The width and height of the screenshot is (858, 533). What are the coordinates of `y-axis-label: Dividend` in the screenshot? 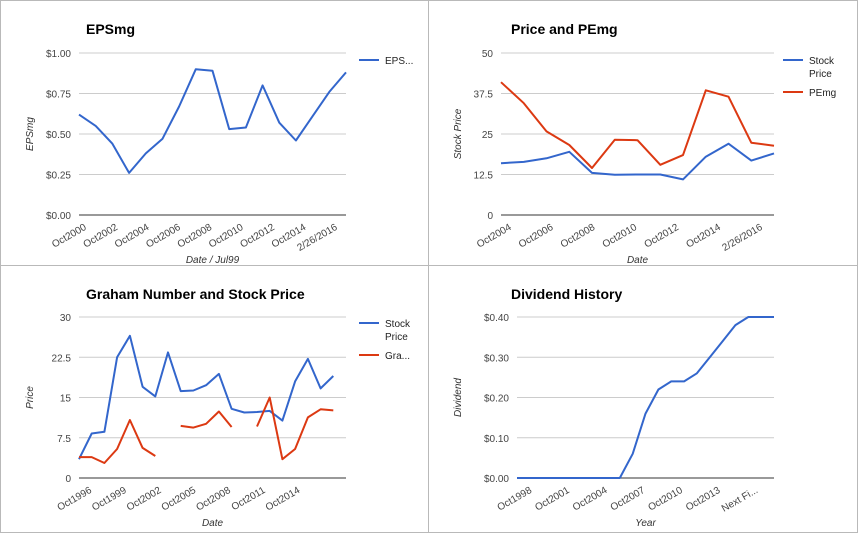 It's located at (458, 397).